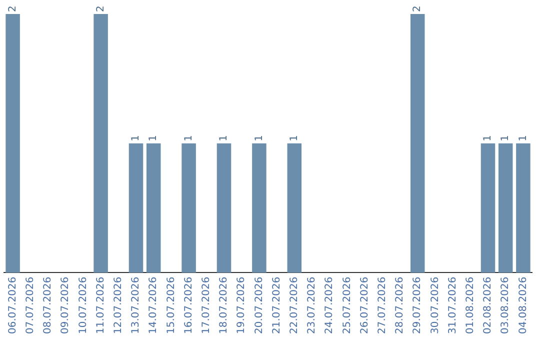  I want to click on x-tick-label: 20.07.2026, so click(259, 305).